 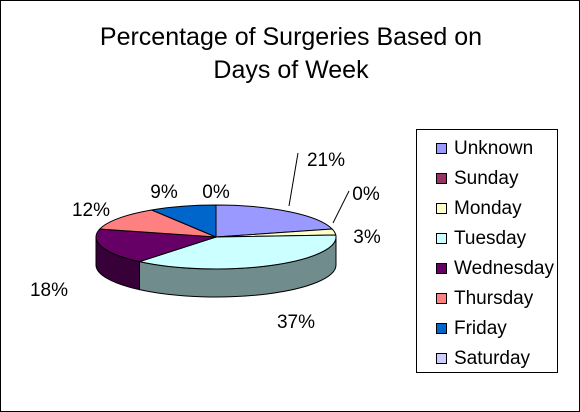 I want to click on pct-label-tuesday: 37%, so click(x=296, y=322).